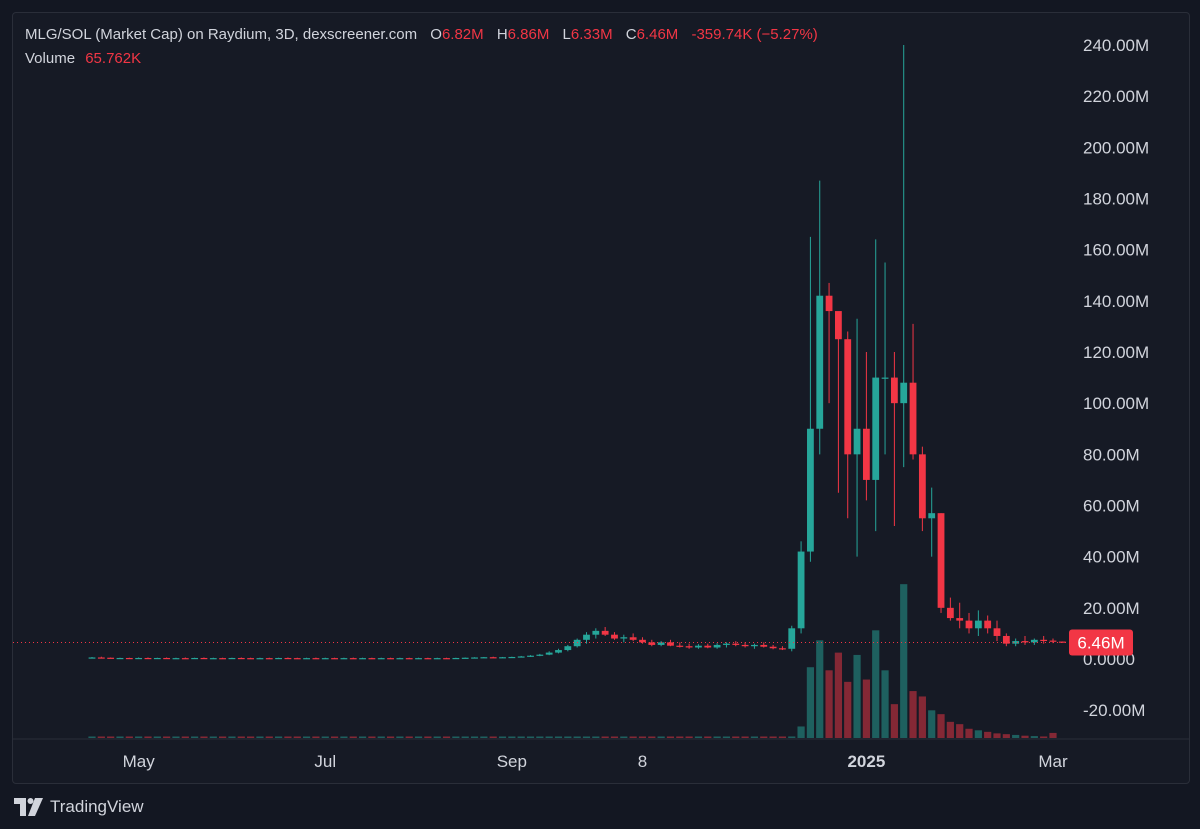  Describe the element at coordinates (113, 58) in the screenshot. I see `volume-value: 65.762K` at that location.